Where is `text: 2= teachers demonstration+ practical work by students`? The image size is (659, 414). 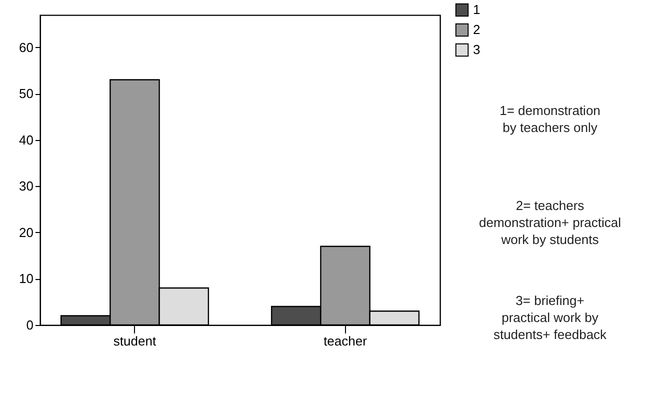 text: 2= teachers demonstration+ practical work by students is located at coordinates (550, 222).